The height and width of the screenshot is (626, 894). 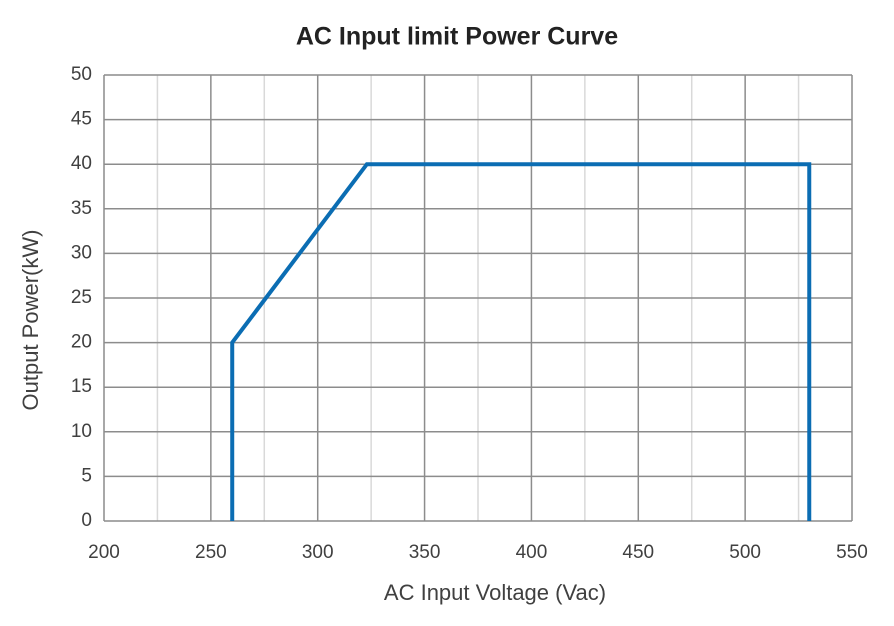 What do you see at coordinates (81, 297) in the screenshot?
I see `y-tick-label: 25` at bounding box center [81, 297].